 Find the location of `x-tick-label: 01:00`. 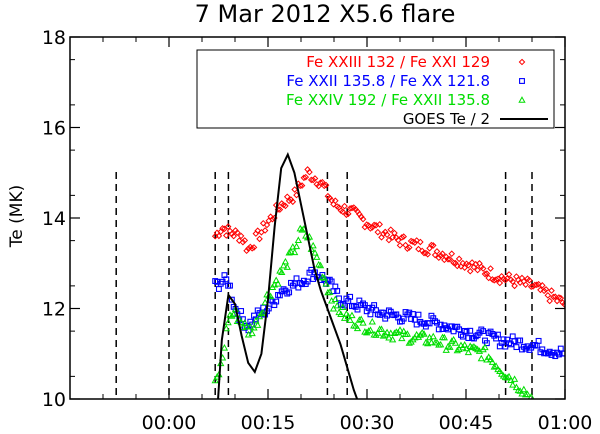

x-tick-label: 01:00 is located at coordinates (565, 423).